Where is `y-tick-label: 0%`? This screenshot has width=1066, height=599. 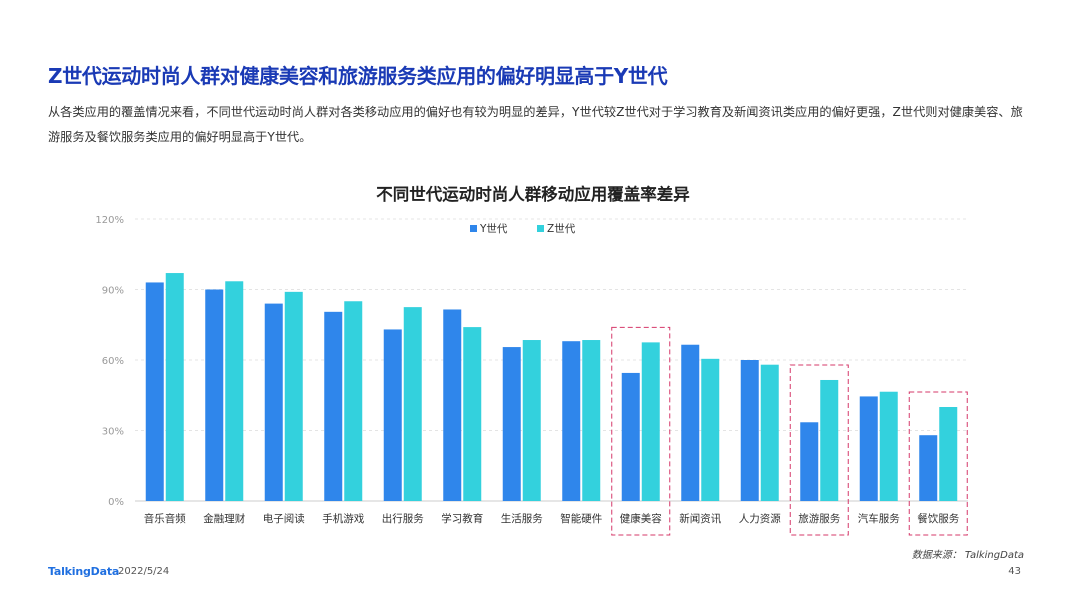
y-tick-label: 0% is located at coordinates (116, 502).